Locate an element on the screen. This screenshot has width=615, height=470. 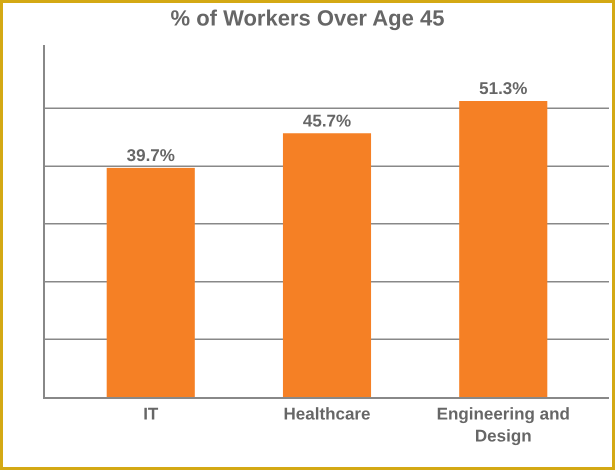
data-label: 51.3% is located at coordinates (503, 88).